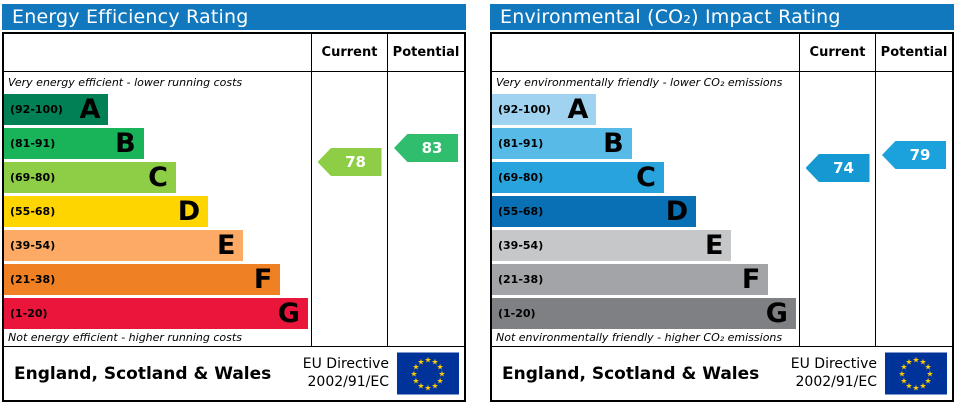 This screenshot has width=957, height=406. What do you see at coordinates (521, 143) in the screenshot?
I see `band-range: (81-91)` at bounding box center [521, 143].